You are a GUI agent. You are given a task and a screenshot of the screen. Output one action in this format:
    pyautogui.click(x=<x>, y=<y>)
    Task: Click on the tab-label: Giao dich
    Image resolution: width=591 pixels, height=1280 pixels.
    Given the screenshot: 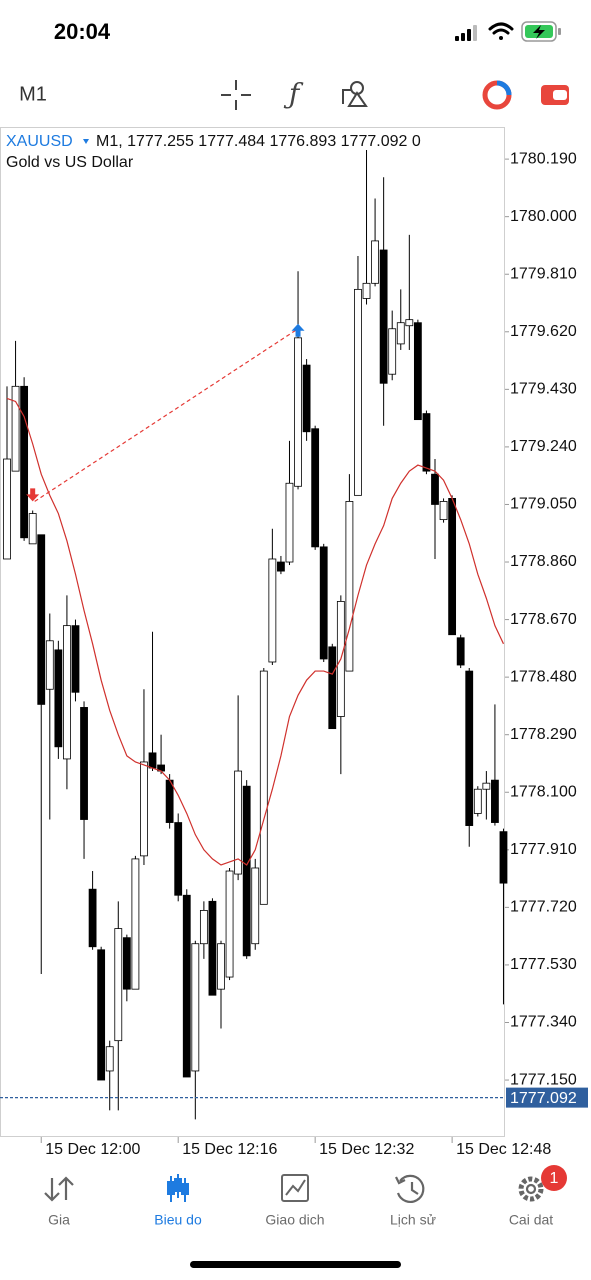 What is the action you would take?
    pyautogui.click(x=294, y=1220)
    